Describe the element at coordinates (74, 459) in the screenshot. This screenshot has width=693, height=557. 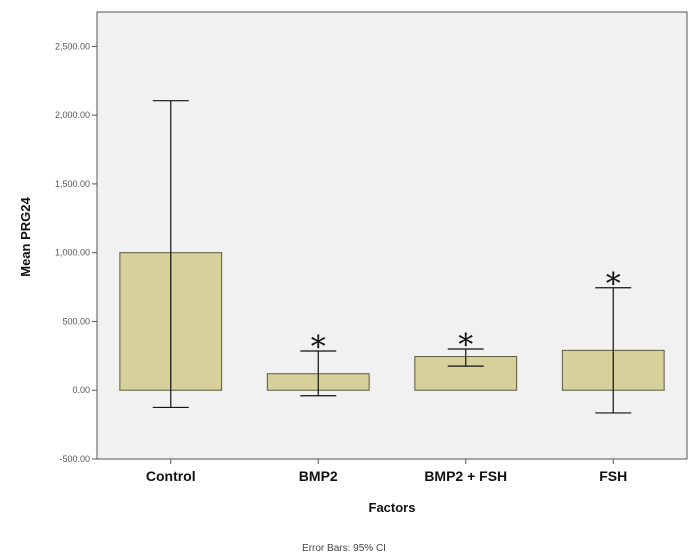
I see `y-tick-label: -500.00` at that location.